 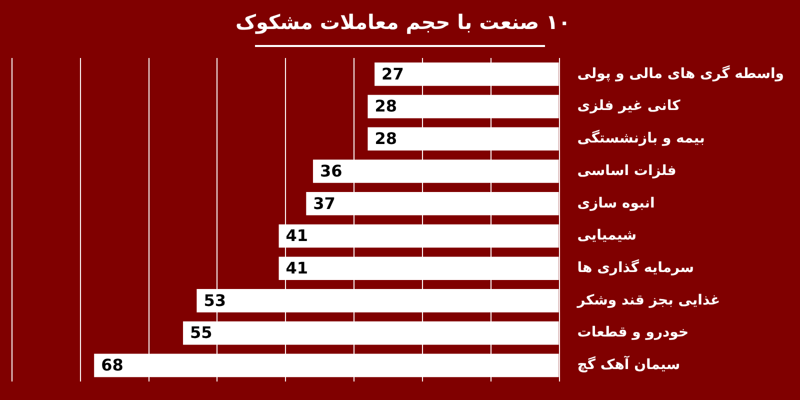 What do you see at coordinates (324, 203) in the screenshot?
I see `data-label: 37` at bounding box center [324, 203].